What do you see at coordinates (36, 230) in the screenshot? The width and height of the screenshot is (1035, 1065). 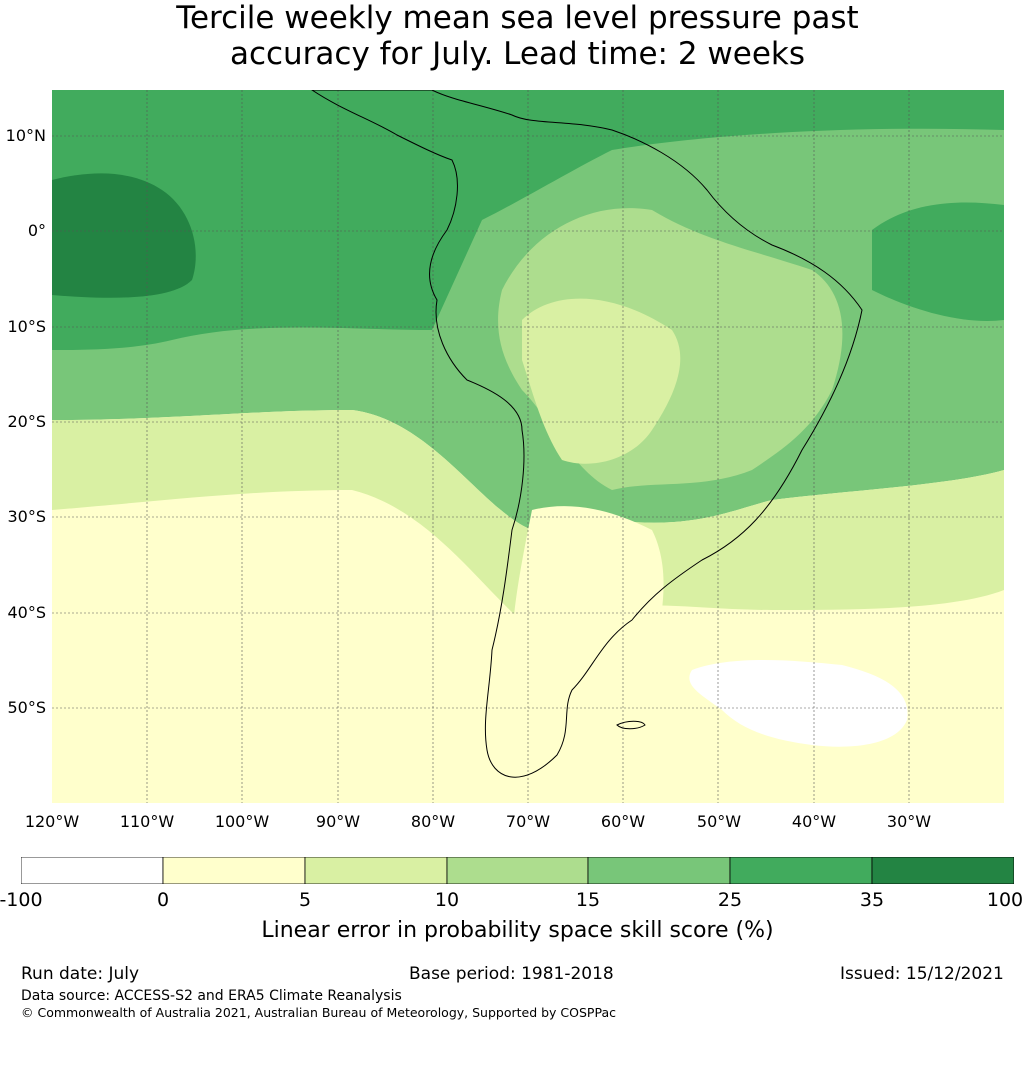 I see `lat-label-0: 0°` at bounding box center [36, 230].